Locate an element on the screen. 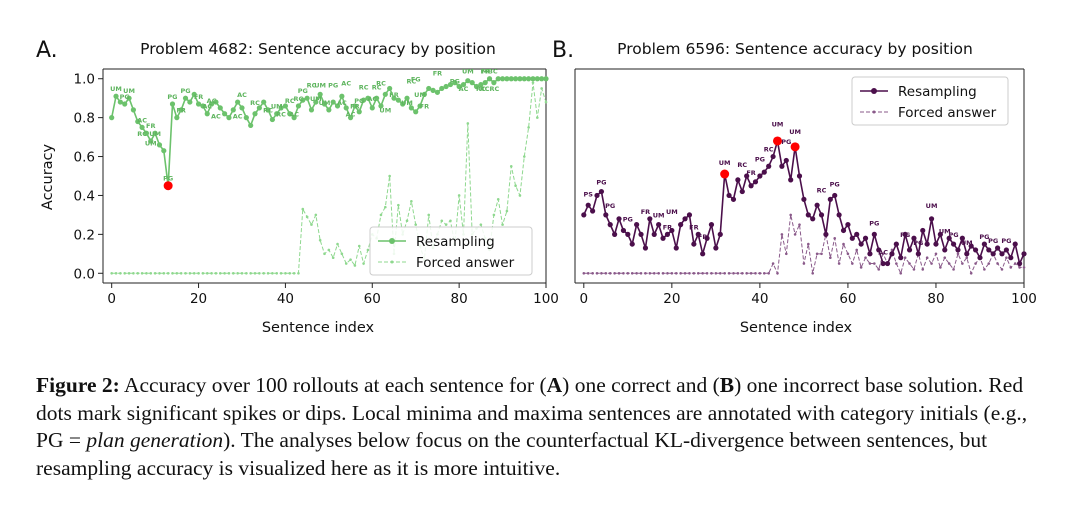 The height and width of the screenshot is (517, 1080). panel-b-legend-label: Forced answer is located at coordinates (947, 113).